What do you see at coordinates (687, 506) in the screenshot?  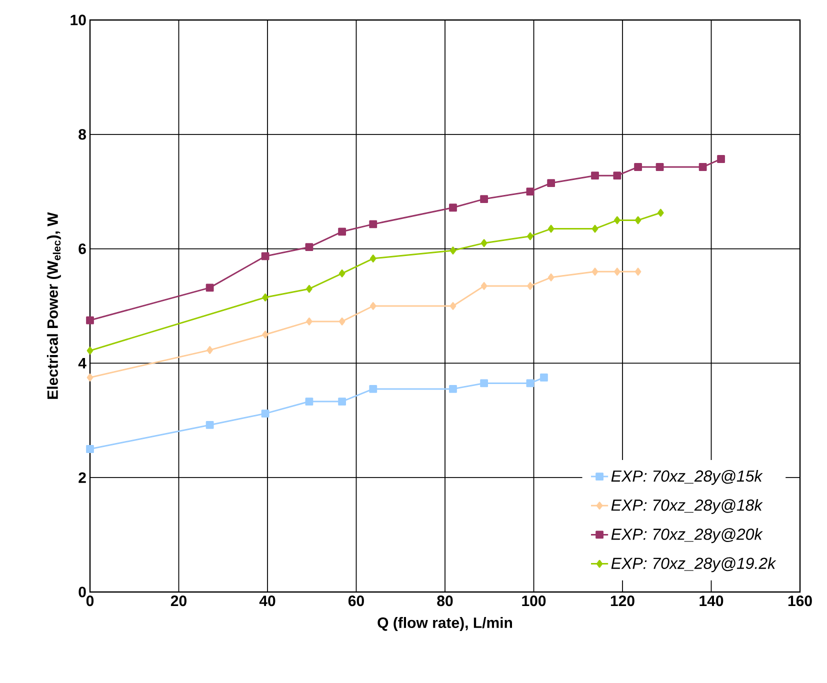 I see `legend-label: EXP: 70xz_28y@18k` at bounding box center [687, 506].